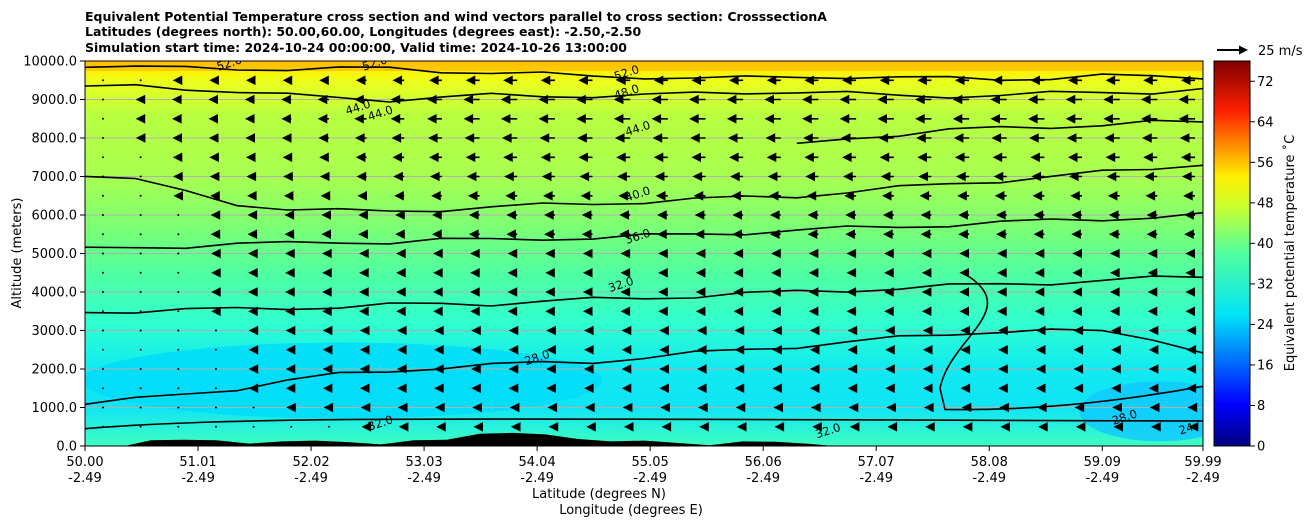 The image size is (1308, 526). I want to click on cold-pool-patch, so click(344, 380).